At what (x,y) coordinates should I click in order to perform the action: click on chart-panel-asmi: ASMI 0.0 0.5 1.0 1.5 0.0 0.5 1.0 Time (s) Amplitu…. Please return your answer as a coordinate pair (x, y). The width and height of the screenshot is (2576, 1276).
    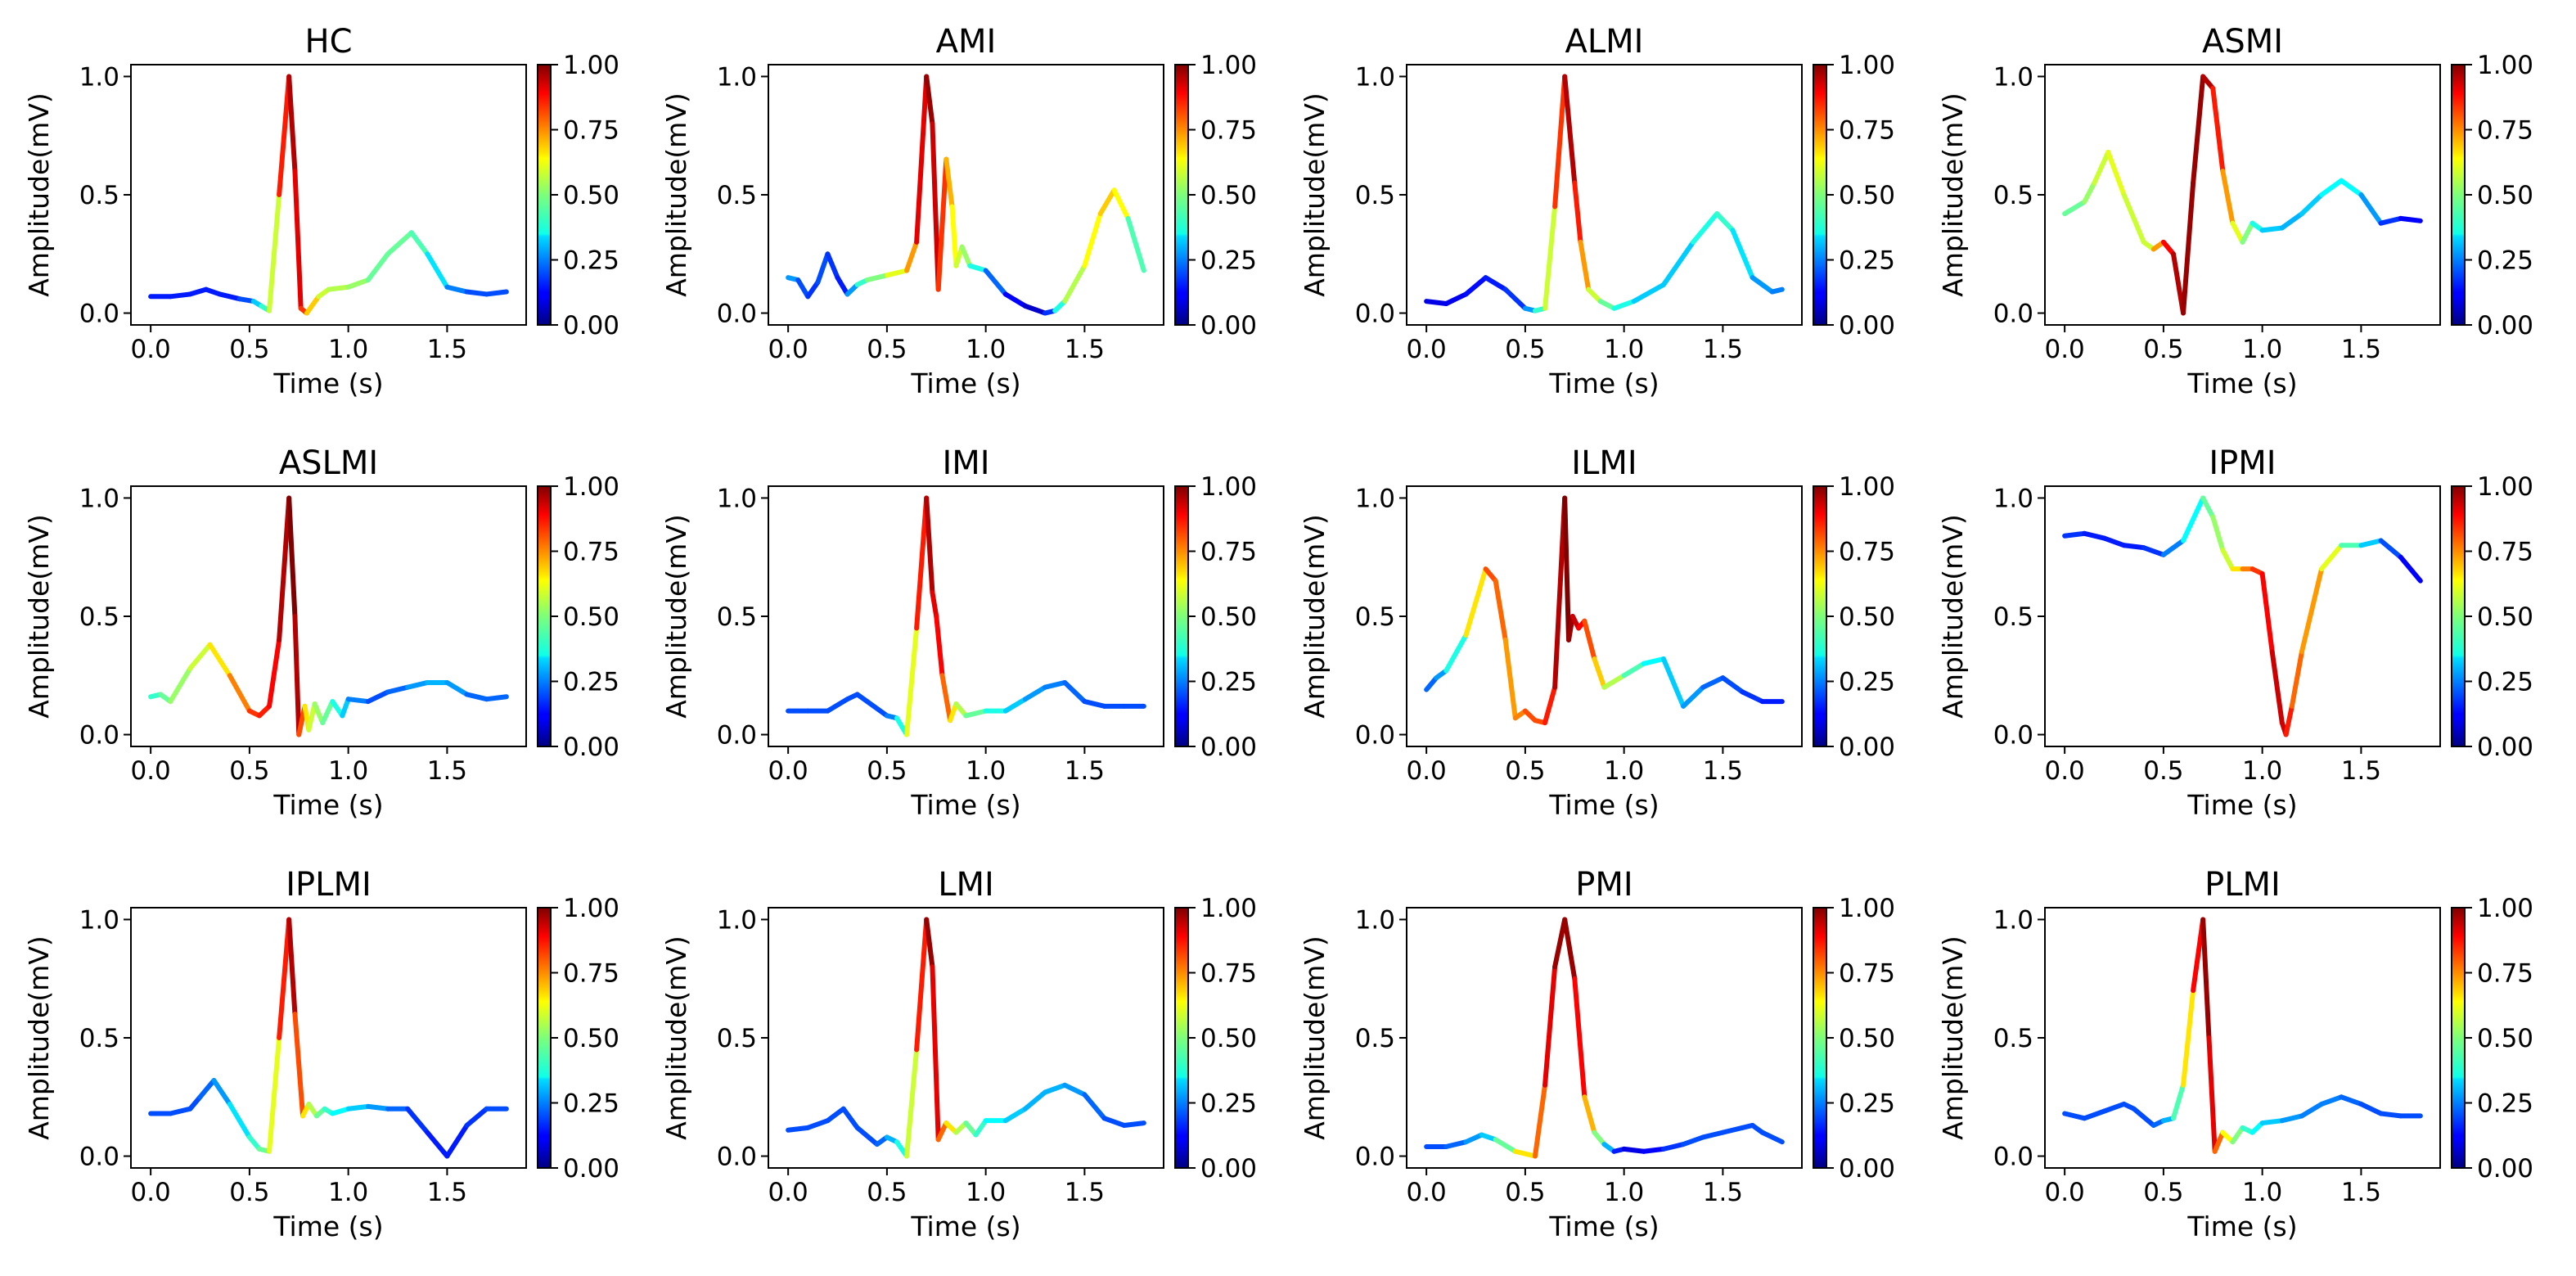
    Looking at the image, I should click on (2235, 211).